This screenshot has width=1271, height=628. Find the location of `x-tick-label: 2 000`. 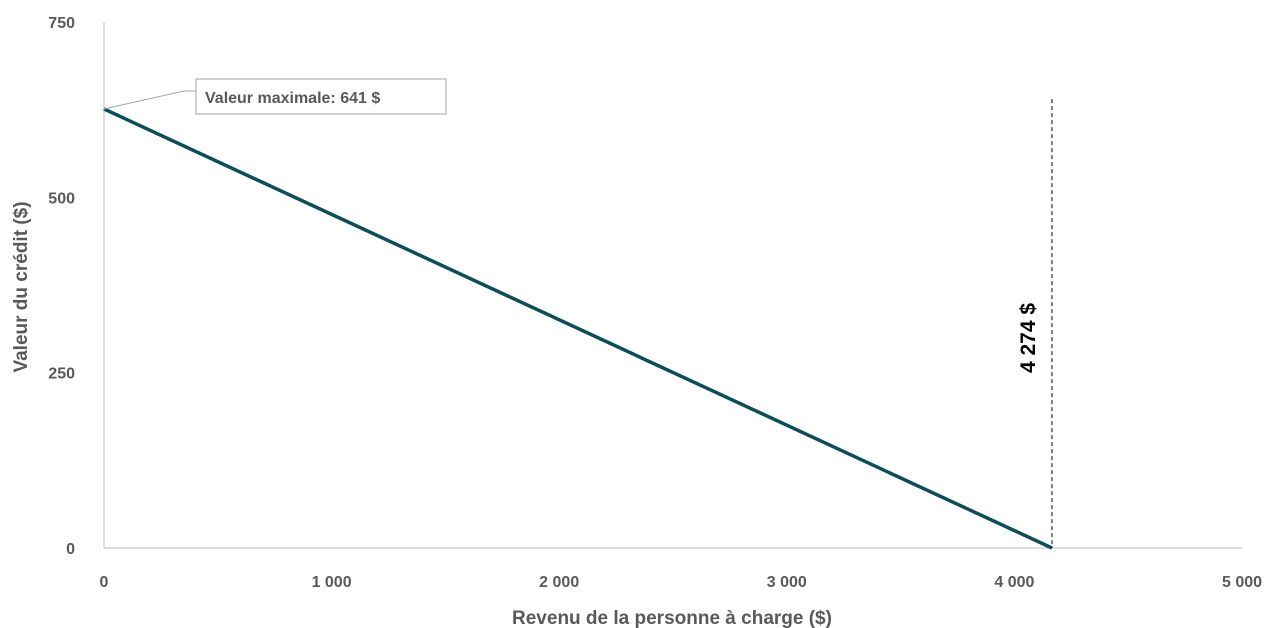

x-tick-label: 2 000 is located at coordinates (559, 582).